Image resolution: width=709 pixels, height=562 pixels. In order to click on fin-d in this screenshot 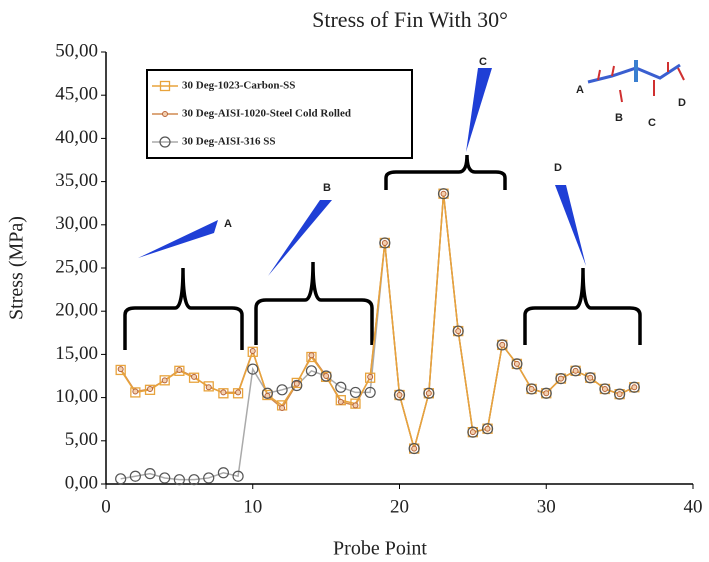, I will do `click(570, 225)`.